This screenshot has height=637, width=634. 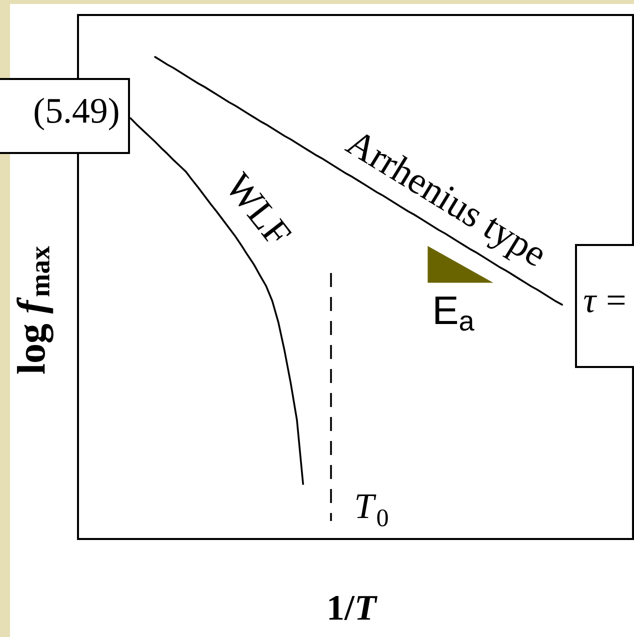 What do you see at coordinates (353, 608) in the screenshot?
I see `x-axis-title: 1/T` at bounding box center [353, 608].